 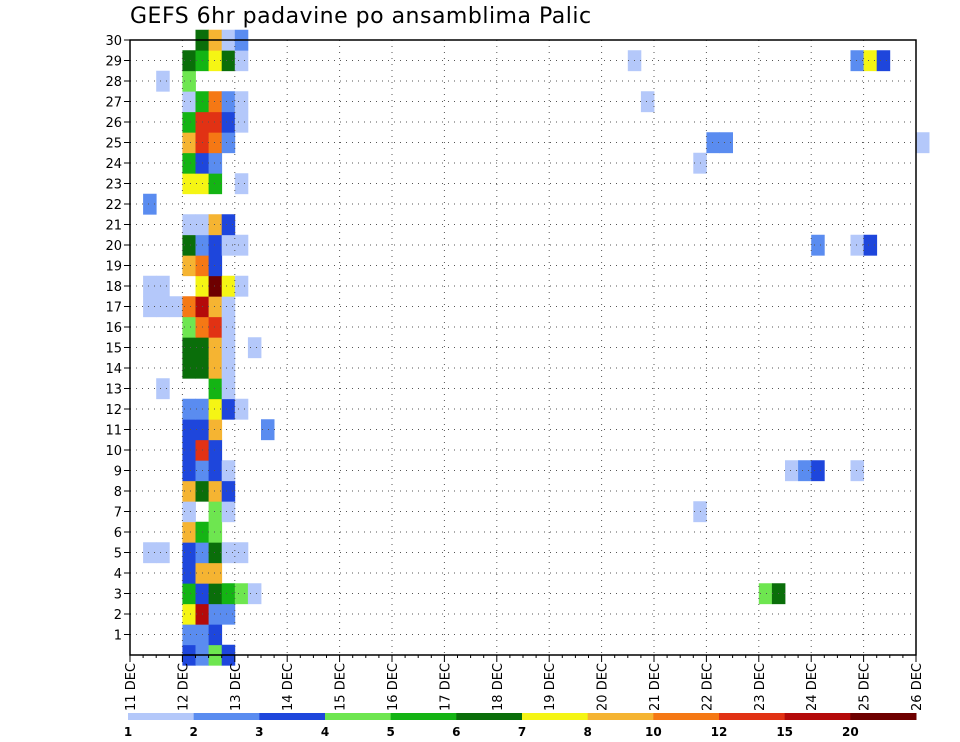 What do you see at coordinates (113, 431) in the screenshot?
I see `y-tick-label: 11` at bounding box center [113, 431].